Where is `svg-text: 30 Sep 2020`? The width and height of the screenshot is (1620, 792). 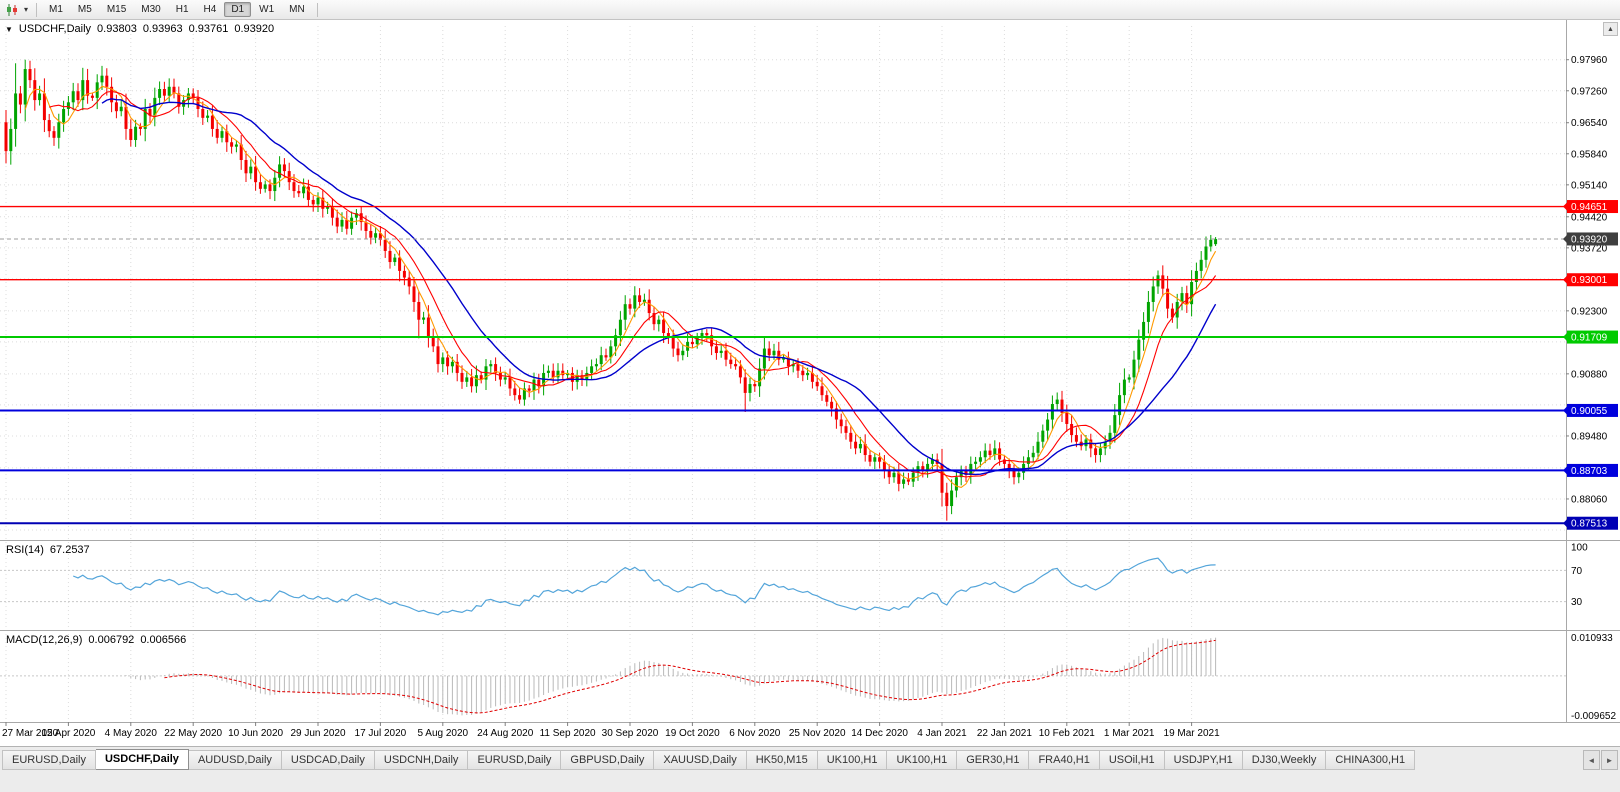
svg-text: 30 Sep 2020 is located at coordinates (630, 733).